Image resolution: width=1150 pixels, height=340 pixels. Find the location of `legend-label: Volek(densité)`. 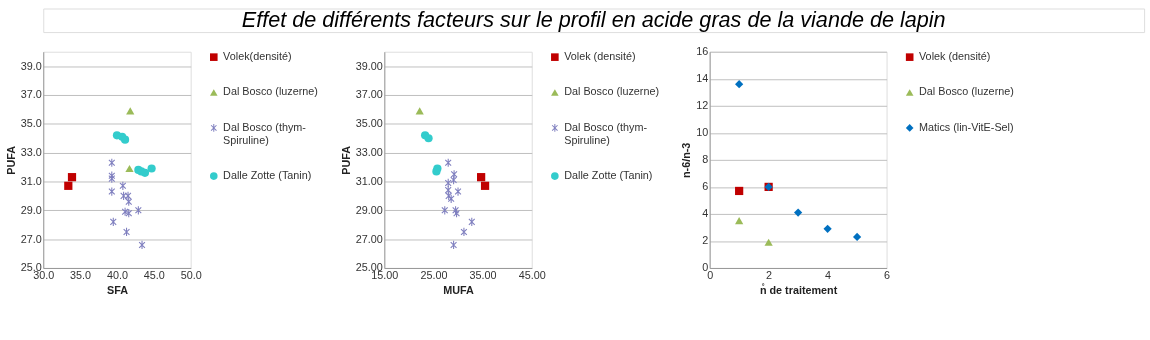

legend-label: Volek(densité) is located at coordinates (257, 56).